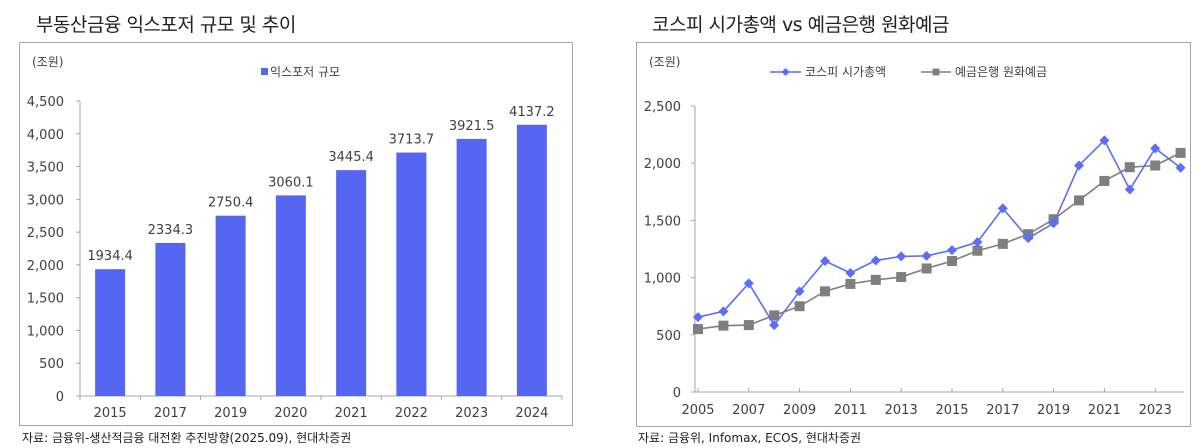 This screenshot has height=448, width=1199. I want to click on legend-label: 익스포저 규모, so click(305, 72).